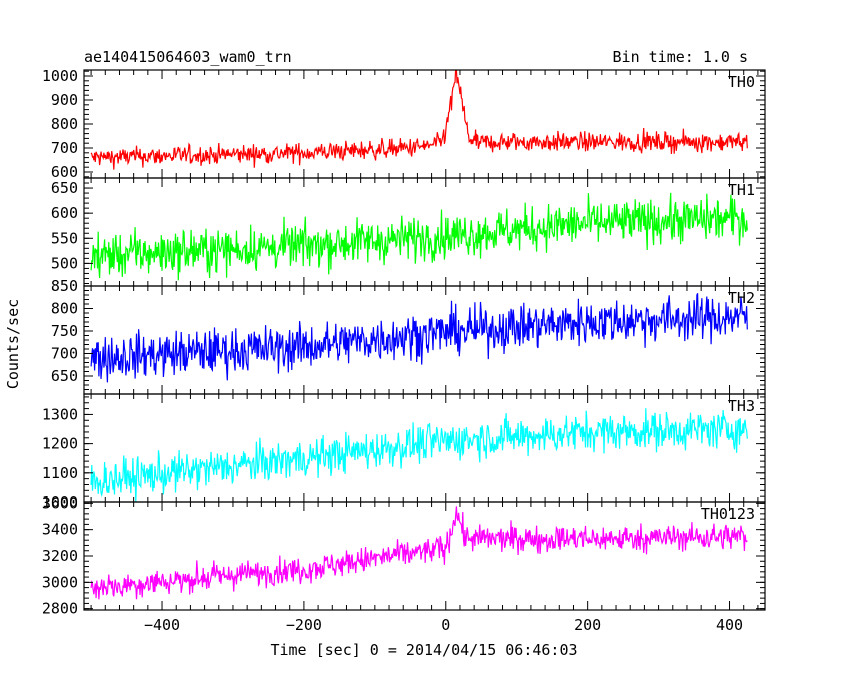  I want to click on channel-label-th1: TH1, so click(741, 190).